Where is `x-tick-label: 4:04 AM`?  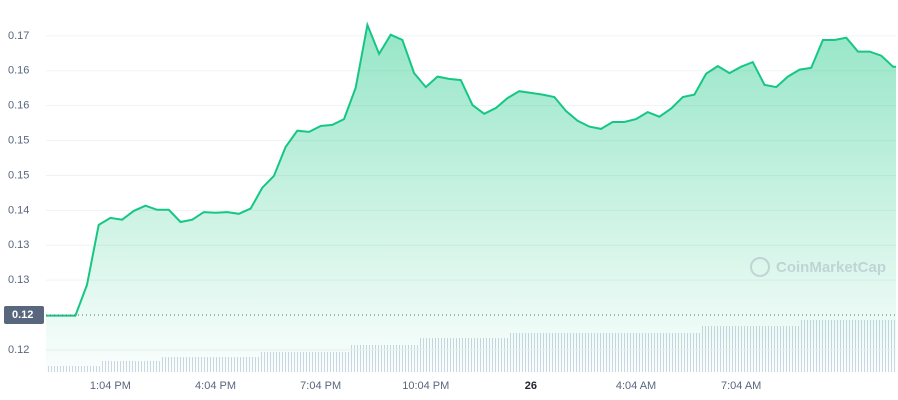 x-tick-label: 4:04 AM is located at coordinates (636, 386).